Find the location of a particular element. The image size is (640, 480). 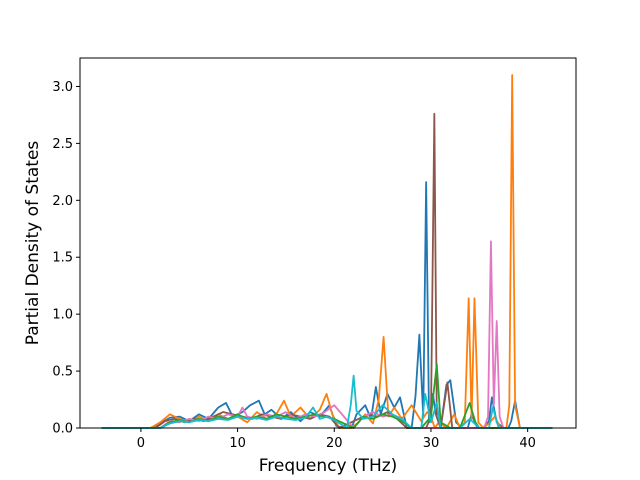

y-tick-label: 1.0 is located at coordinates (62, 315).